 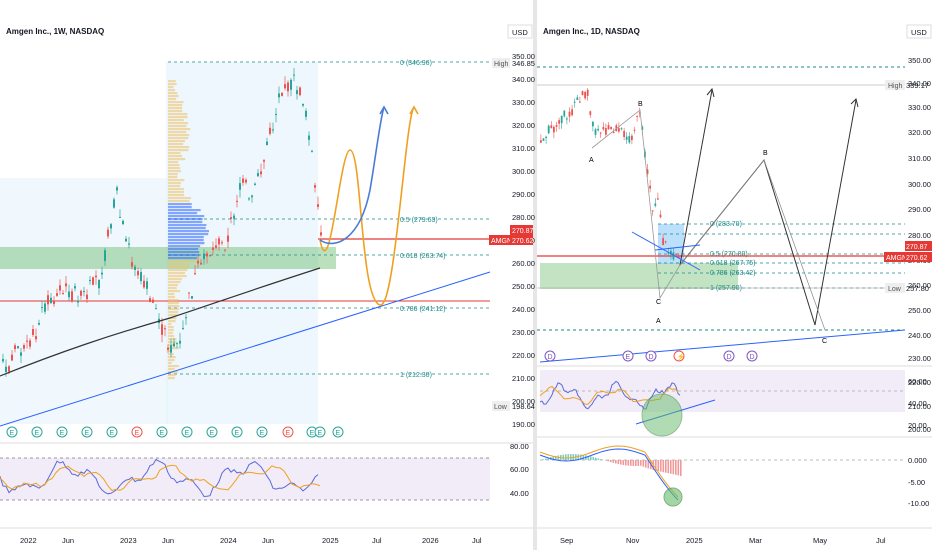 What do you see at coordinates (523, 332) in the screenshot?
I see `left-price-tick: 230.00` at bounding box center [523, 332].